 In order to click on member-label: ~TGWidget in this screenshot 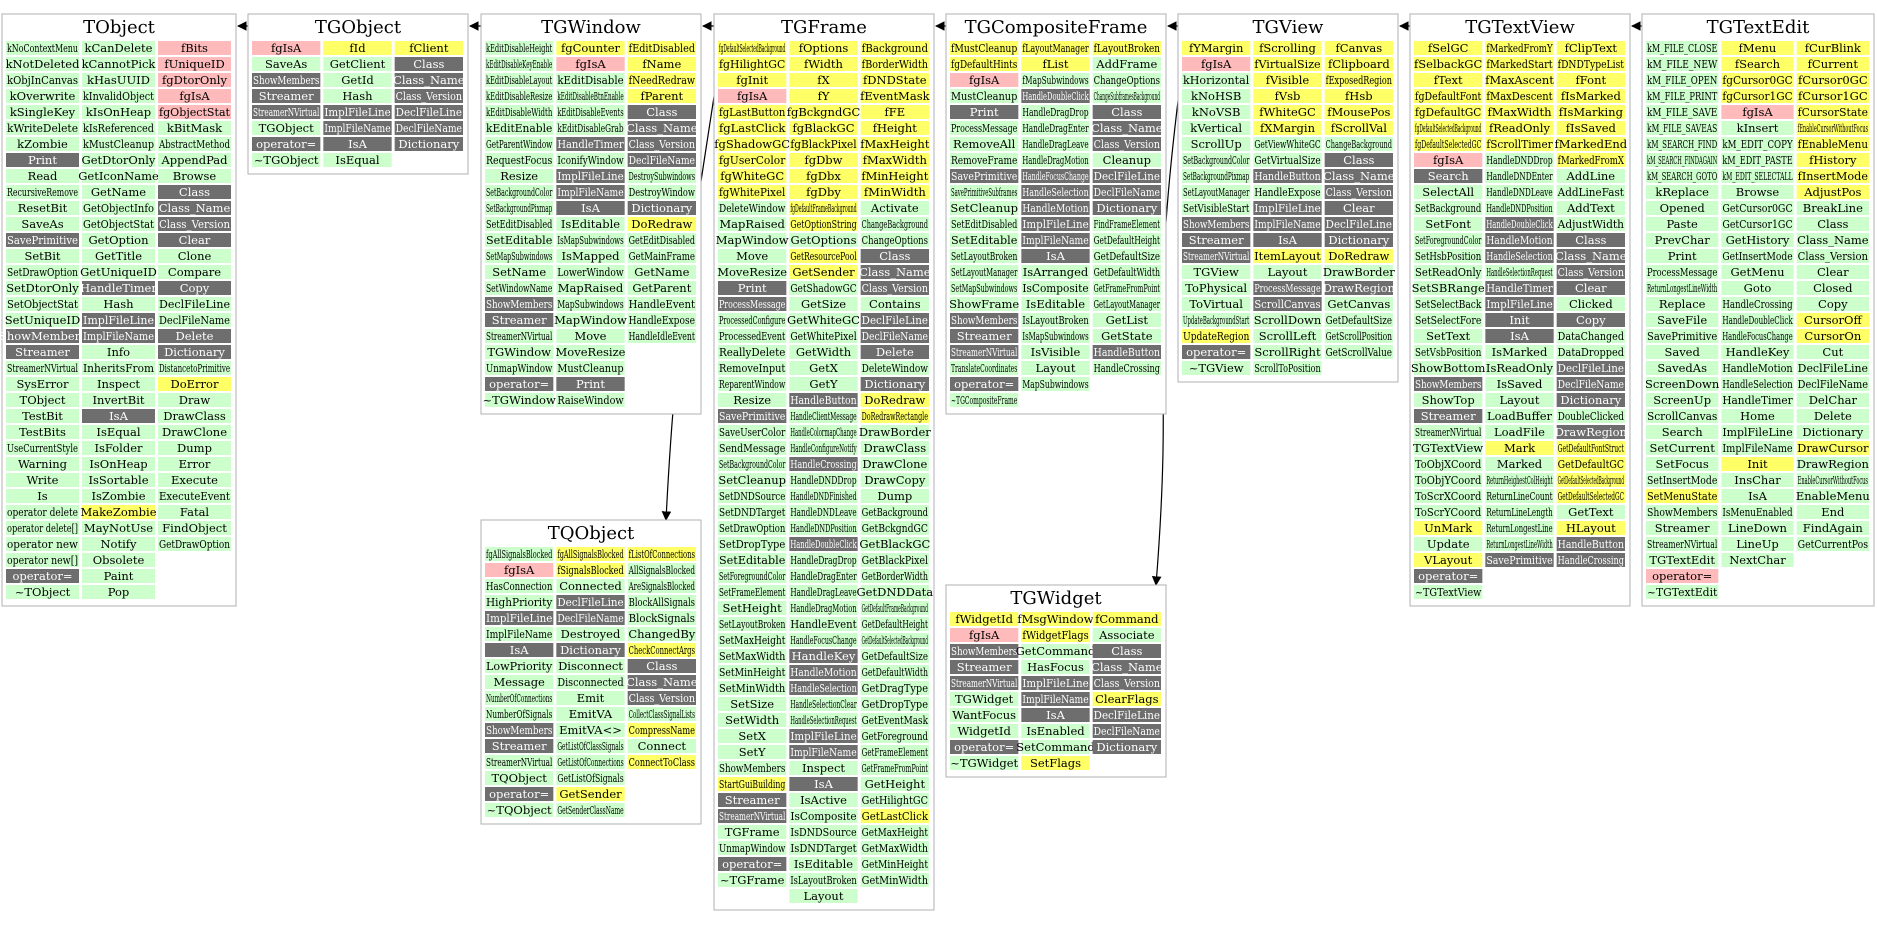, I will do `click(984, 763)`.